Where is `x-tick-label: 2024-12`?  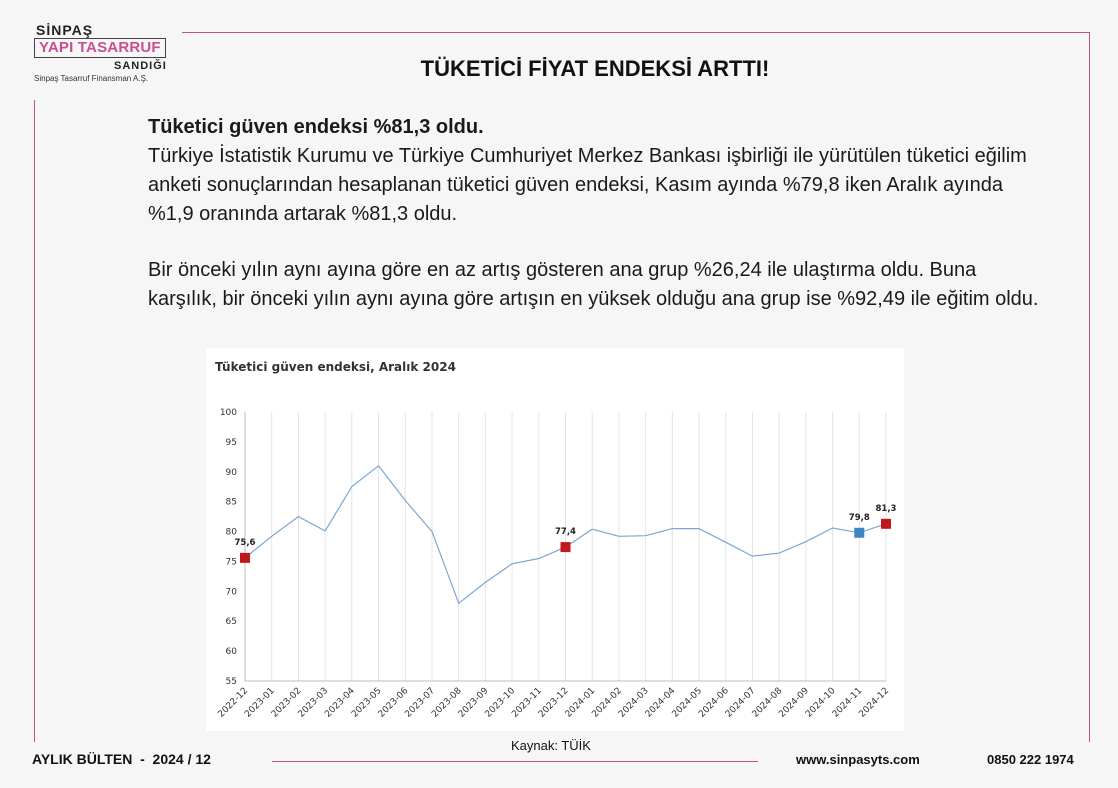 x-tick-label: 2024-12 is located at coordinates (874, 703).